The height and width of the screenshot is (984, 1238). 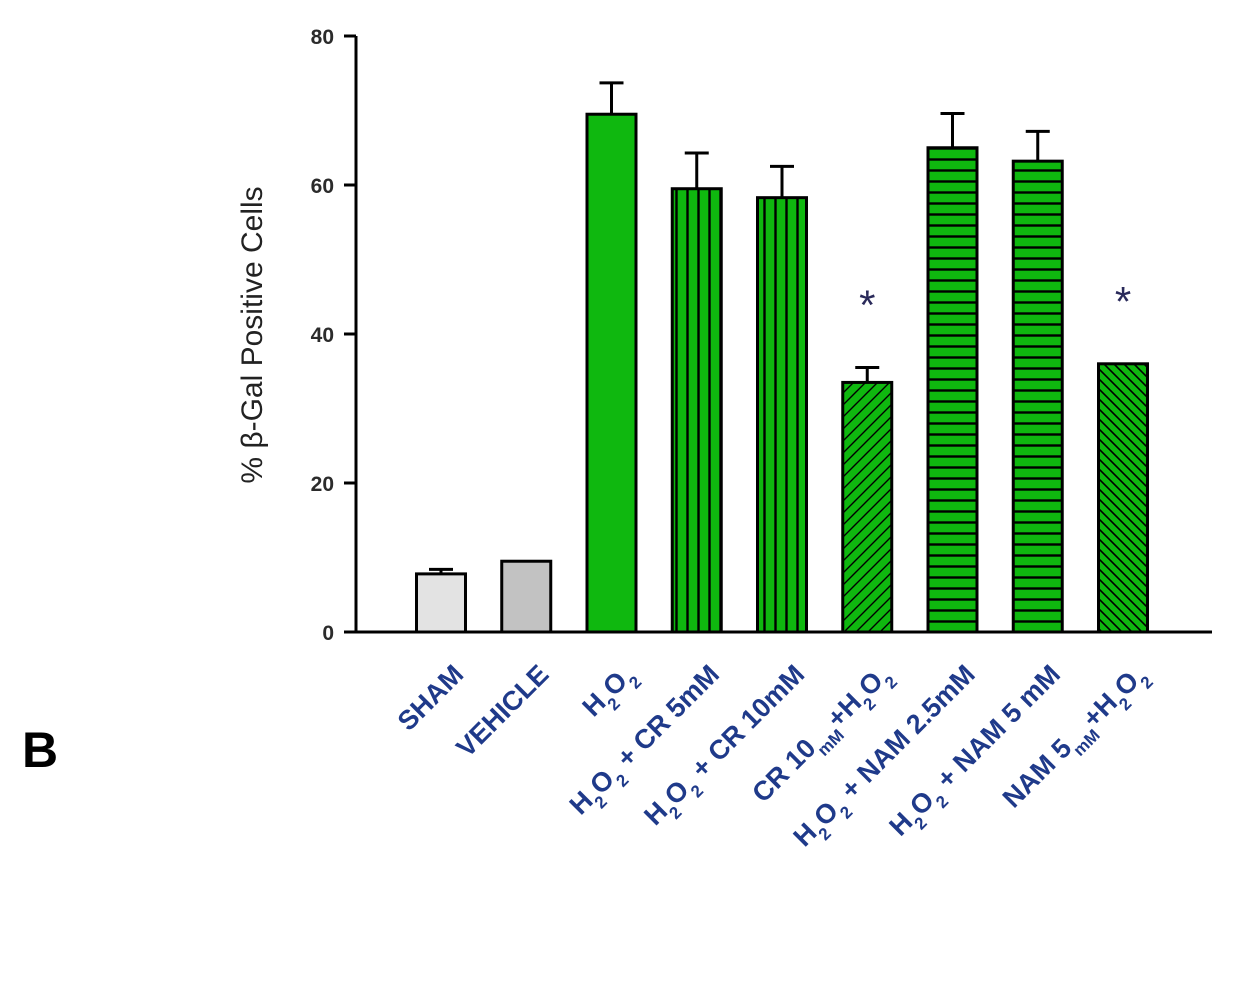 I want to click on y-tick-label: 40, so click(x=322, y=335).